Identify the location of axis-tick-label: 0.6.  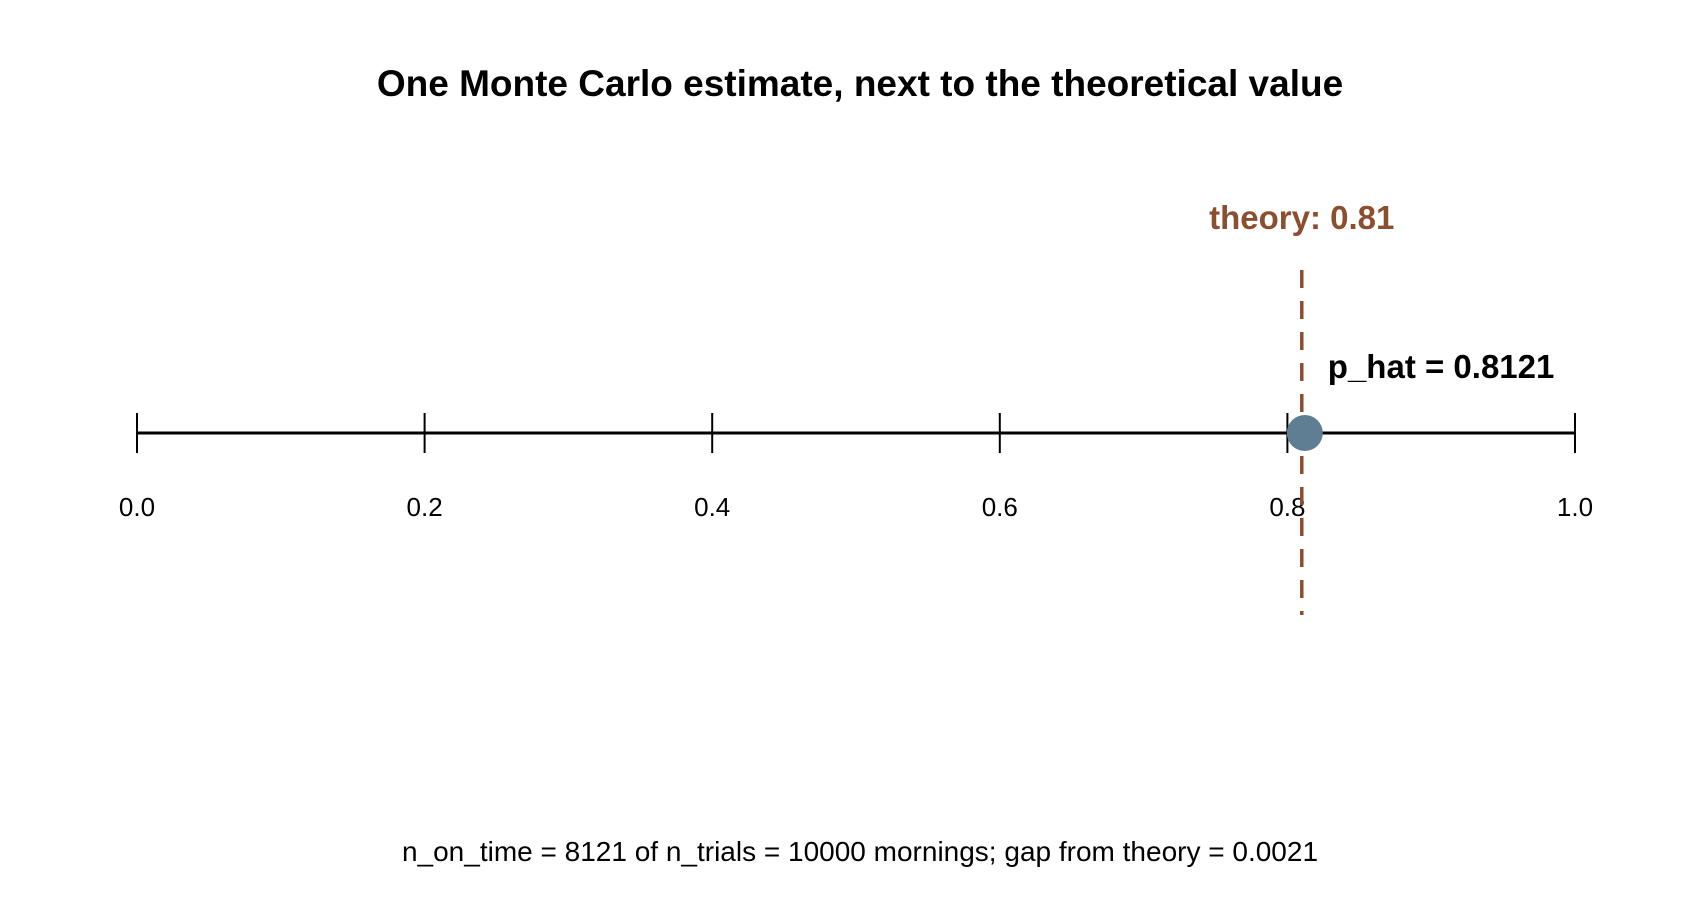
(1000, 507).